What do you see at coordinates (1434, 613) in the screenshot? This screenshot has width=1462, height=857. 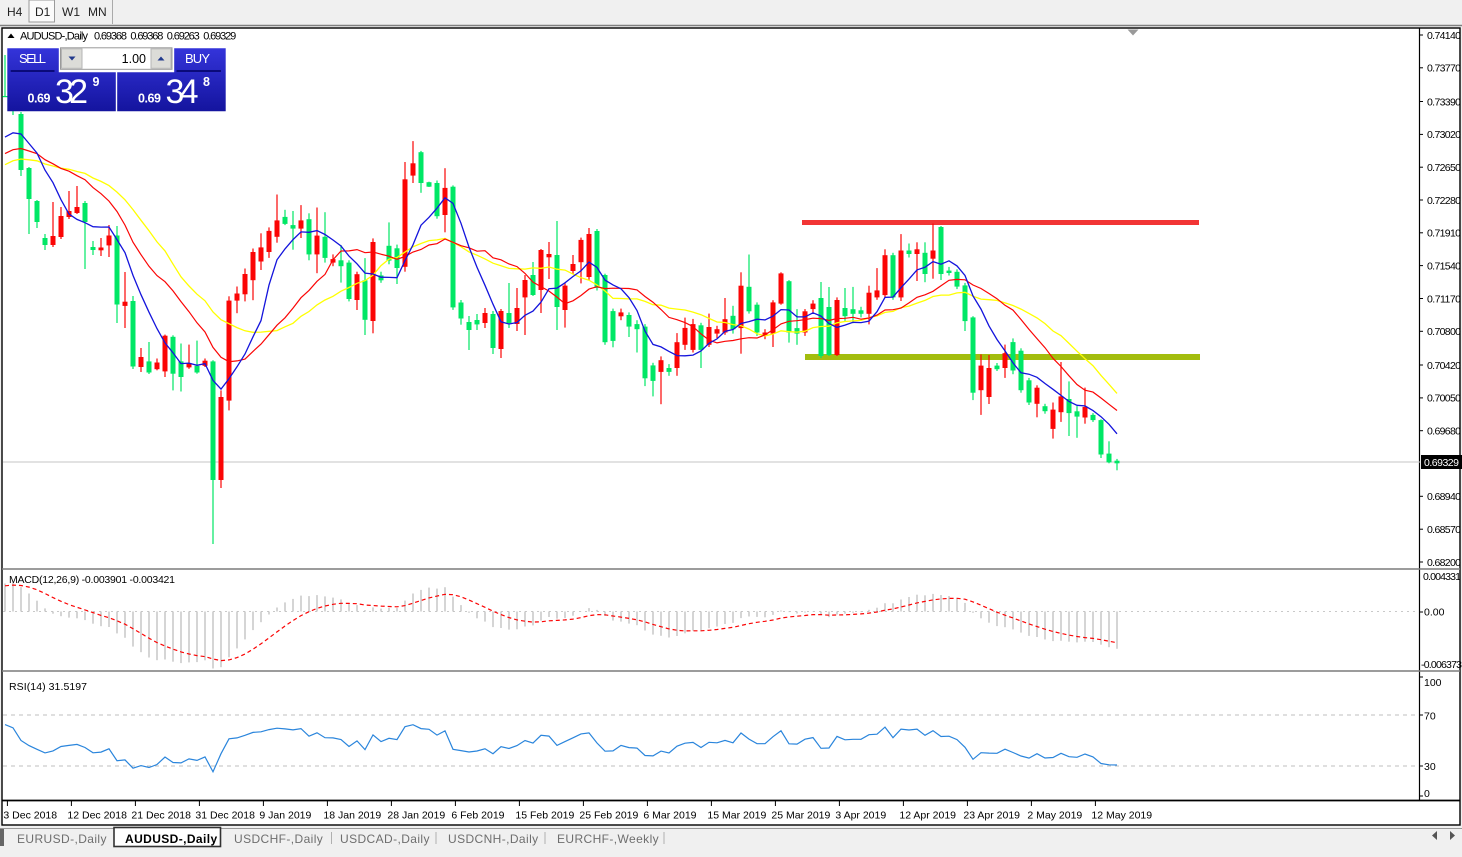 I see `svg-text: 0.00` at bounding box center [1434, 613].